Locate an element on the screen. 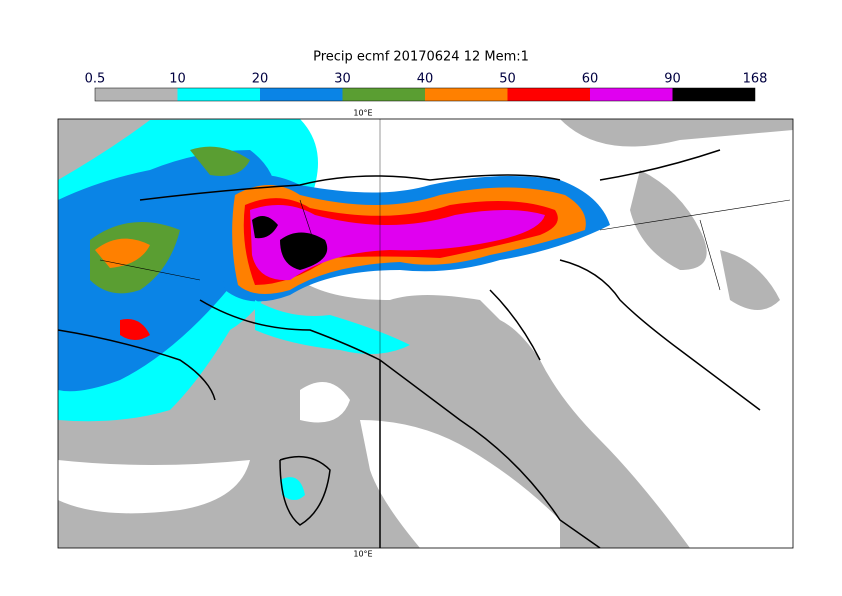 The image size is (842, 596). lon-label-top: 10°E is located at coordinates (362, 113).